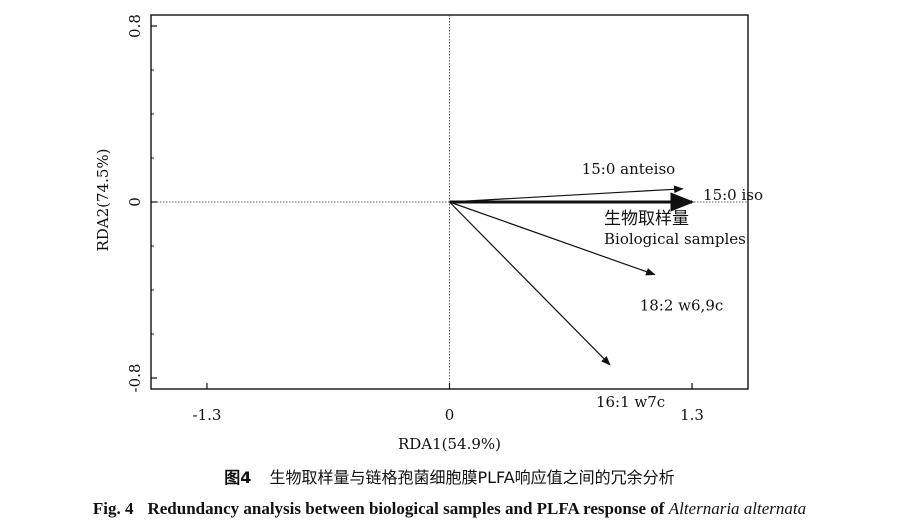 The width and height of the screenshot is (899, 529). Describe the element at coordinates (450, 415) in the screenshot. I see `x-tick-label: 0` at that location.